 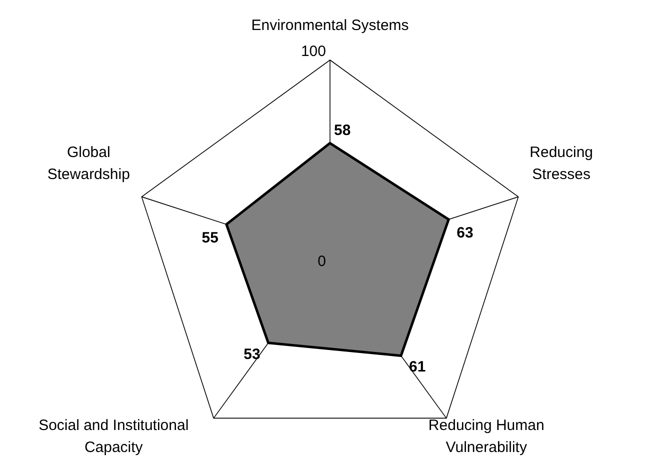 What do you see at coordinates (88, 163) in the screenshot?
I see `spoke-label: Global Stewardship` at bounding box center [88, 163].